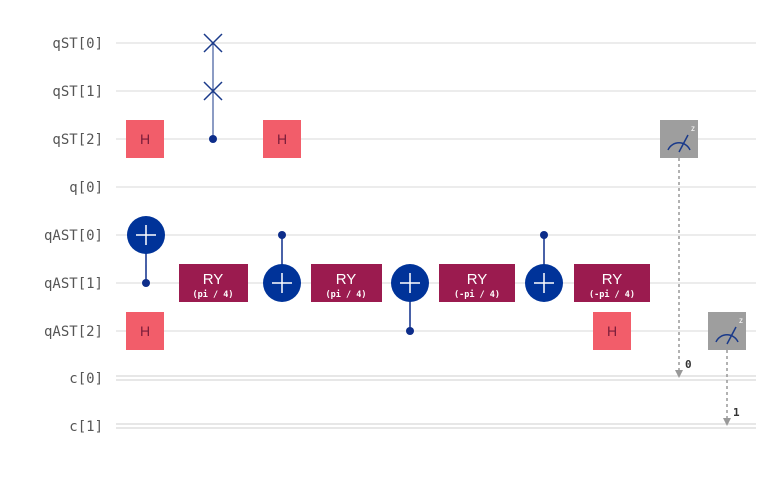 The width and height of the screenshot is (780, 480). What do you see at coordinates (77, 92) in the screenshot?
I see `label-qst1: qST[1]` at bounding box center [77, 92].